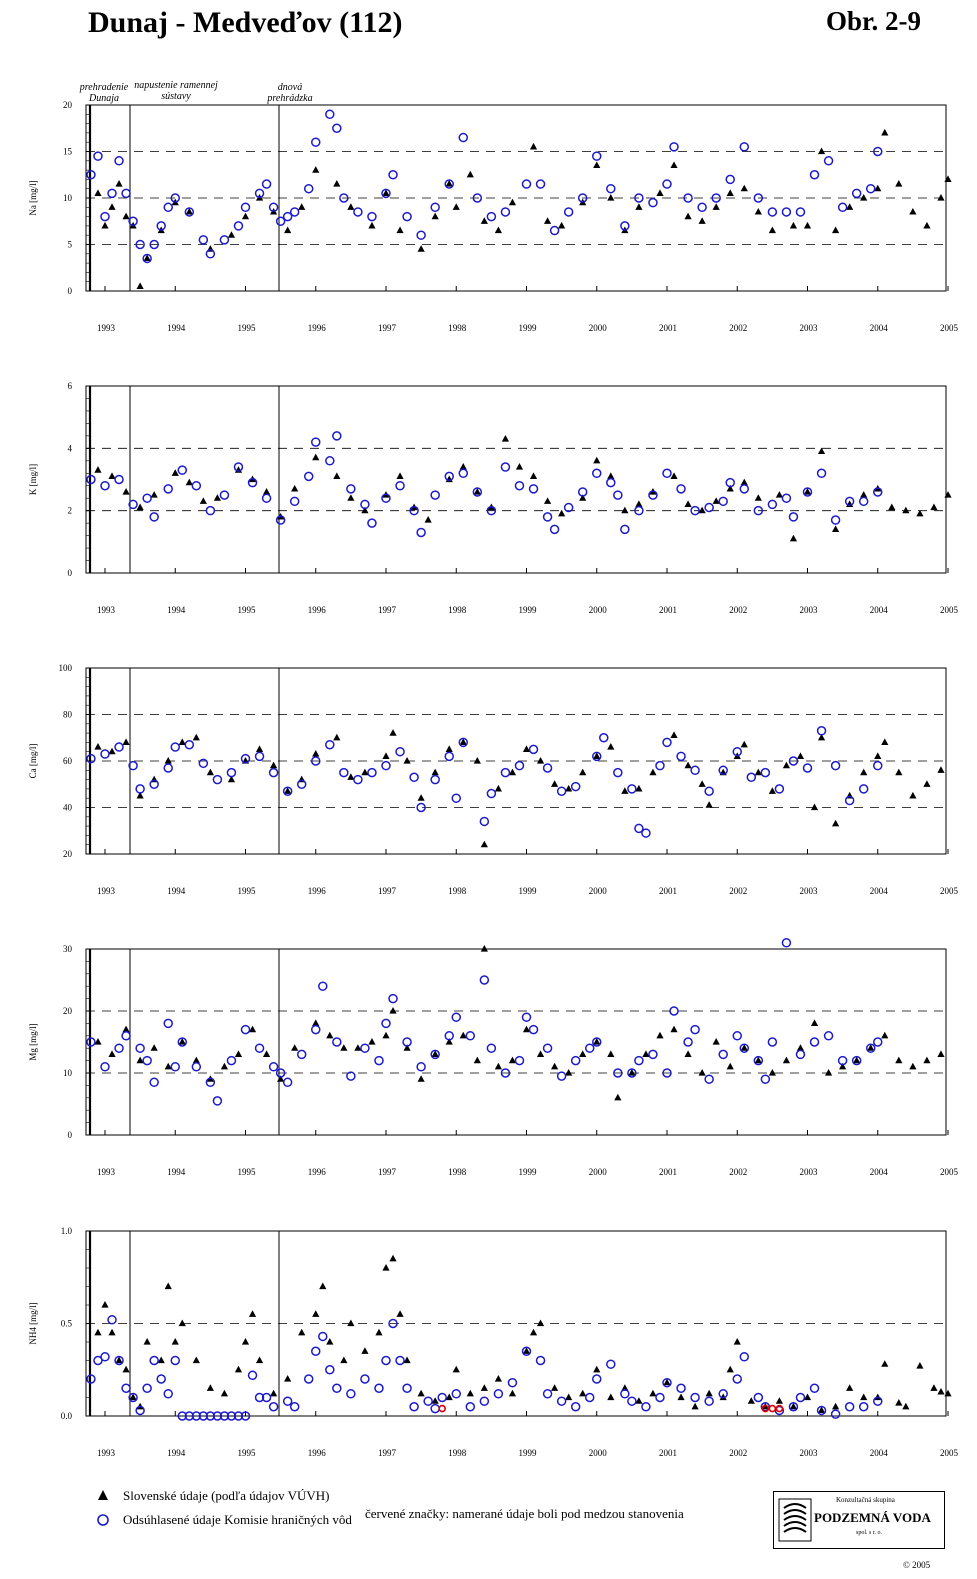 The height and width of the screenshot is (1579, 977). I want to click on x-tick-label: 1996, so click(317, 610).